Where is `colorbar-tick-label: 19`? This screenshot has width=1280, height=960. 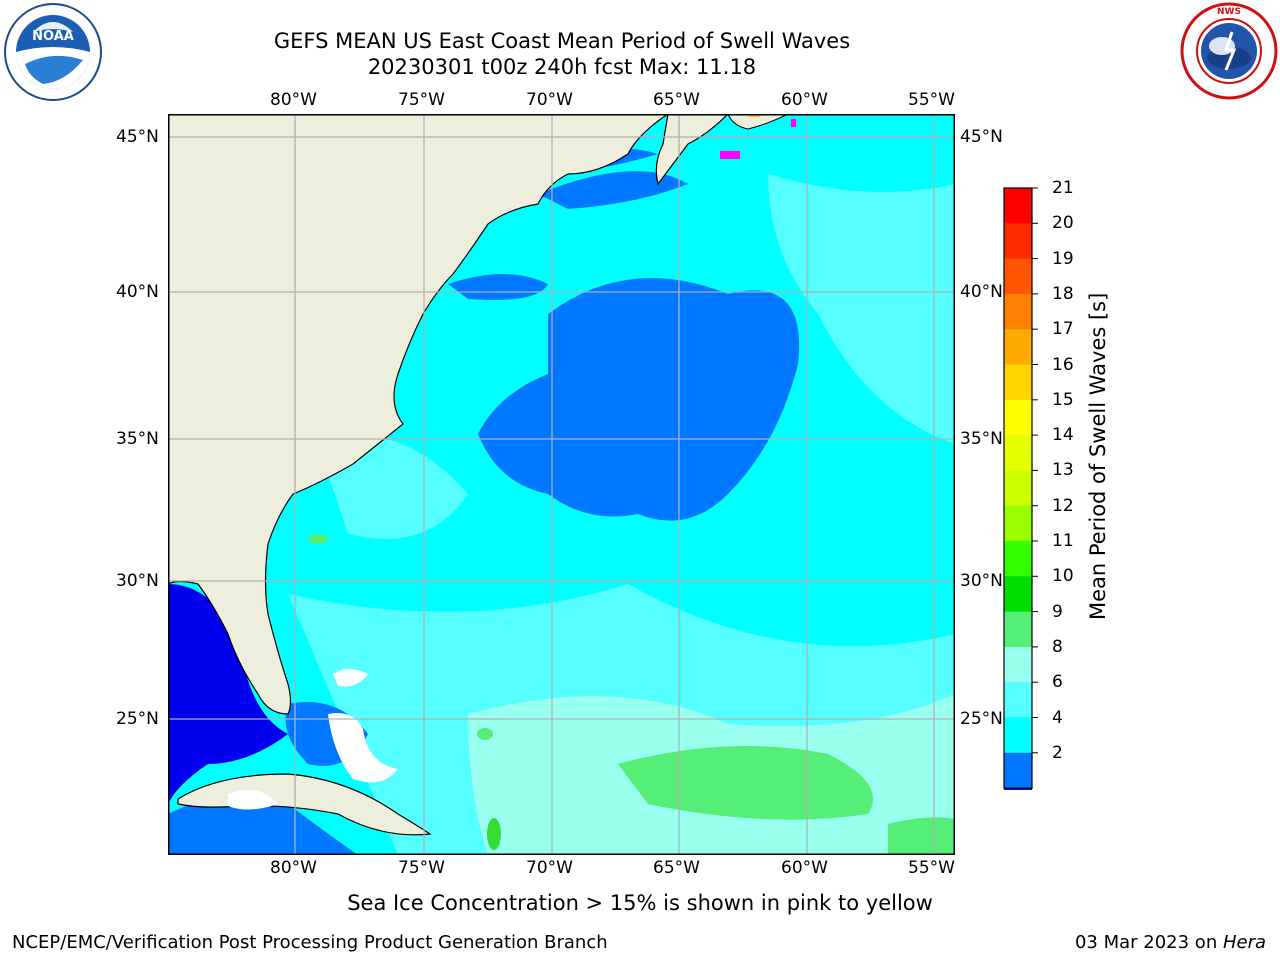 colorbar-tick-label: 19 is located at coordinates (1063, 258).